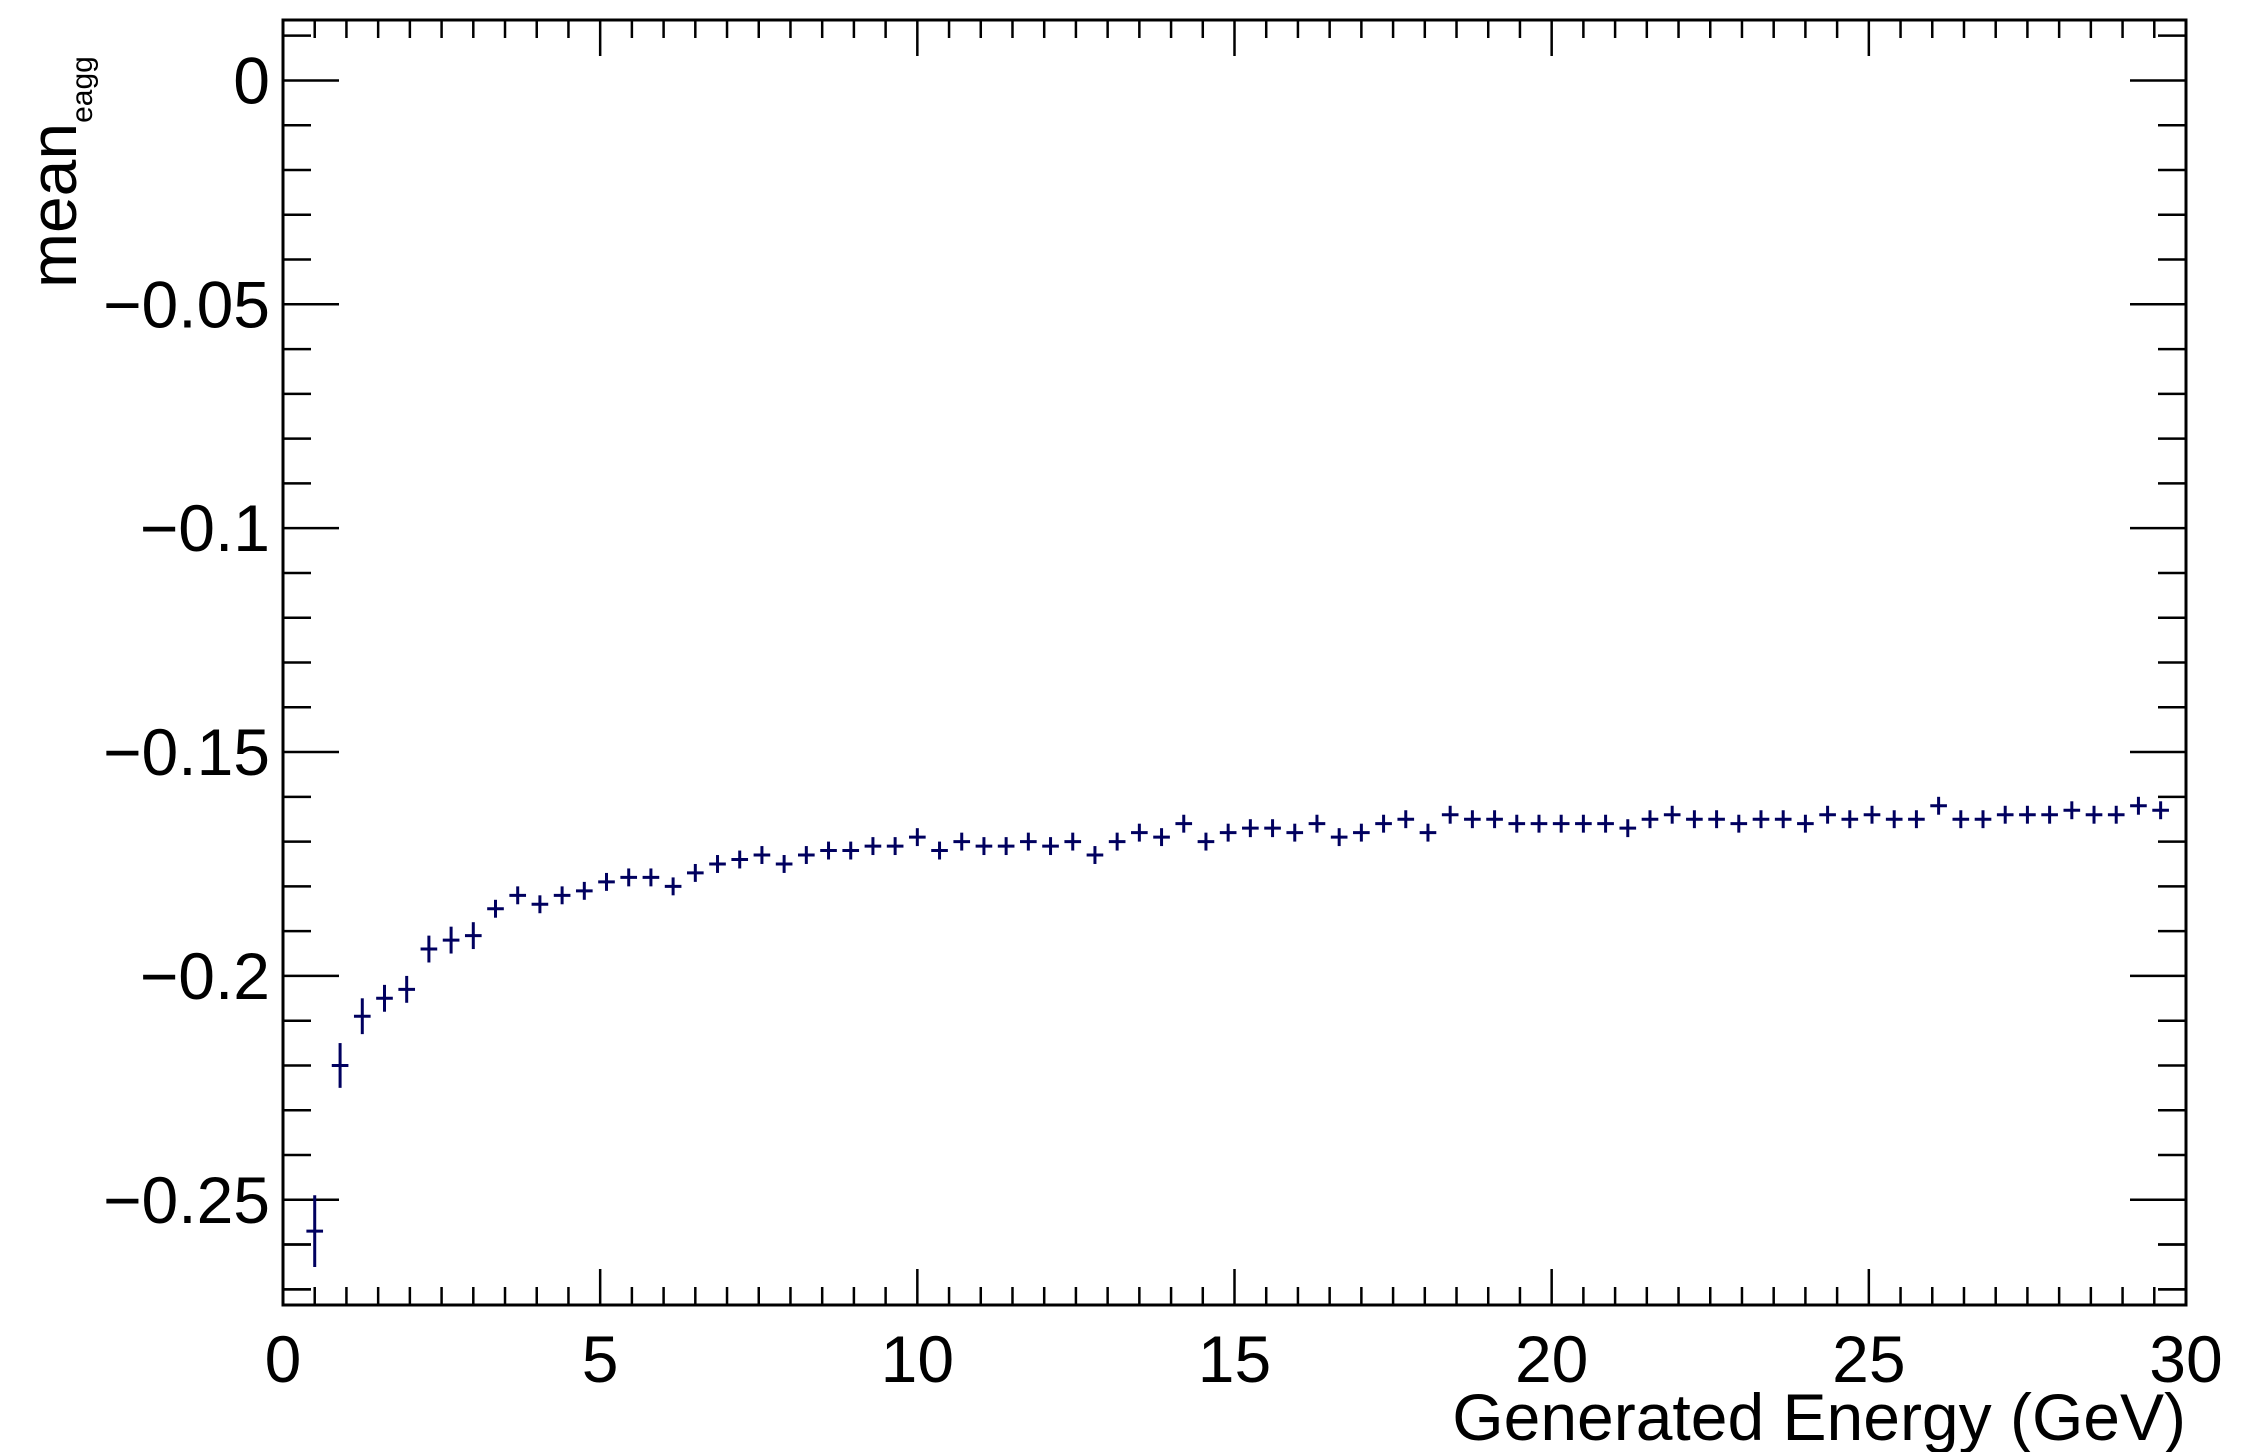  Describe the element at coordinates (1868, 1359) in the screenshot. I see `x-tick-label: 25` at that location.